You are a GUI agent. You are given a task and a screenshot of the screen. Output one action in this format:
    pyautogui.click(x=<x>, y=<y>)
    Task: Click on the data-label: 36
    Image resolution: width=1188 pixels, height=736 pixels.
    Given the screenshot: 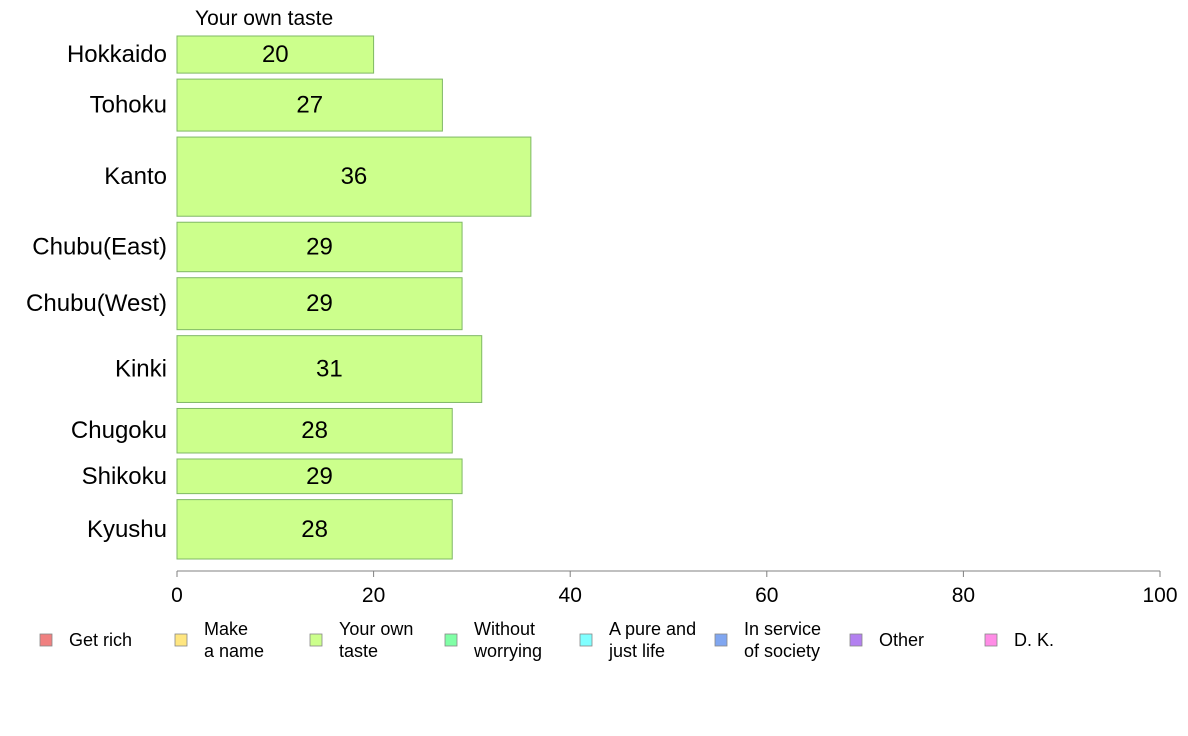 What is the action you would take?
    pyautogui.click(x=354, y=176)
    